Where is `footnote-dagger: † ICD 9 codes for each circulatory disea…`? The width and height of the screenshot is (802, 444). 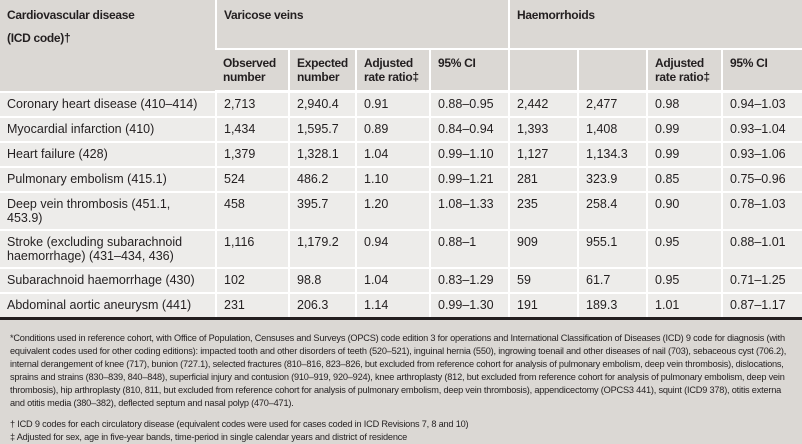 footnote-dagger: † ICD 9 codes for each circulatory disea… is located at coordinates (239, 424).